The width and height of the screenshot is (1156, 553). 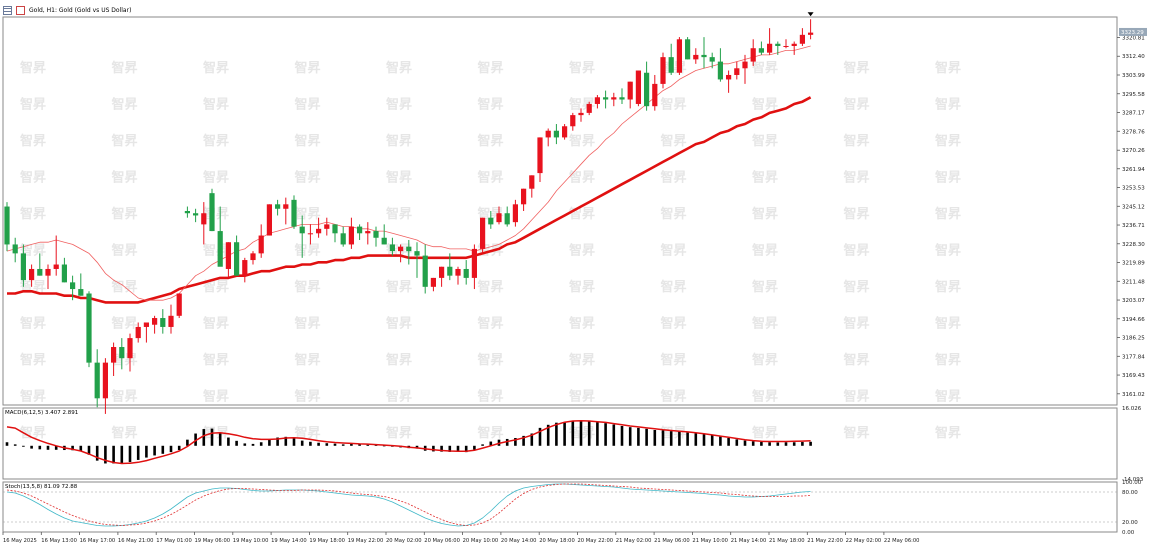 What do you see at coordinates (481, 541) in the screenshot?
I see `time-tick-label: 20 May 10:00` at bounding box center [481, 541].